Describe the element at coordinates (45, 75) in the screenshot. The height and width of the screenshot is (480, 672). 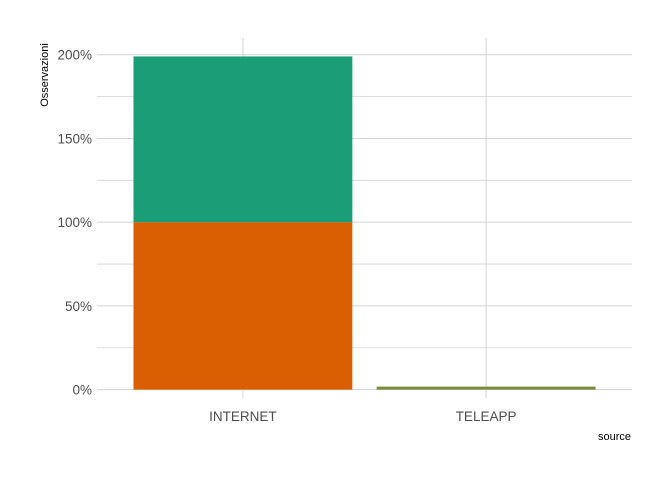
I see `y-axis-title: Osservazioni` at that location.